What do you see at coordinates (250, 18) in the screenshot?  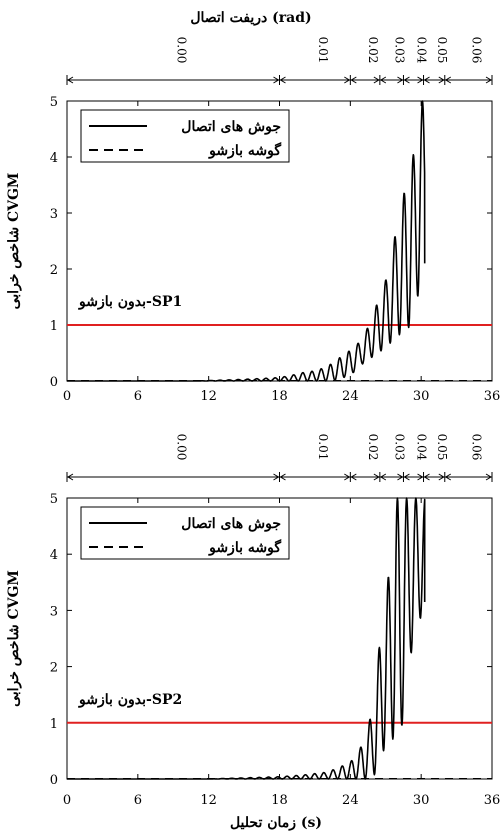 I see `top-axis-title: دریفت اتصال (rad)` at bounding box center [250, 18].